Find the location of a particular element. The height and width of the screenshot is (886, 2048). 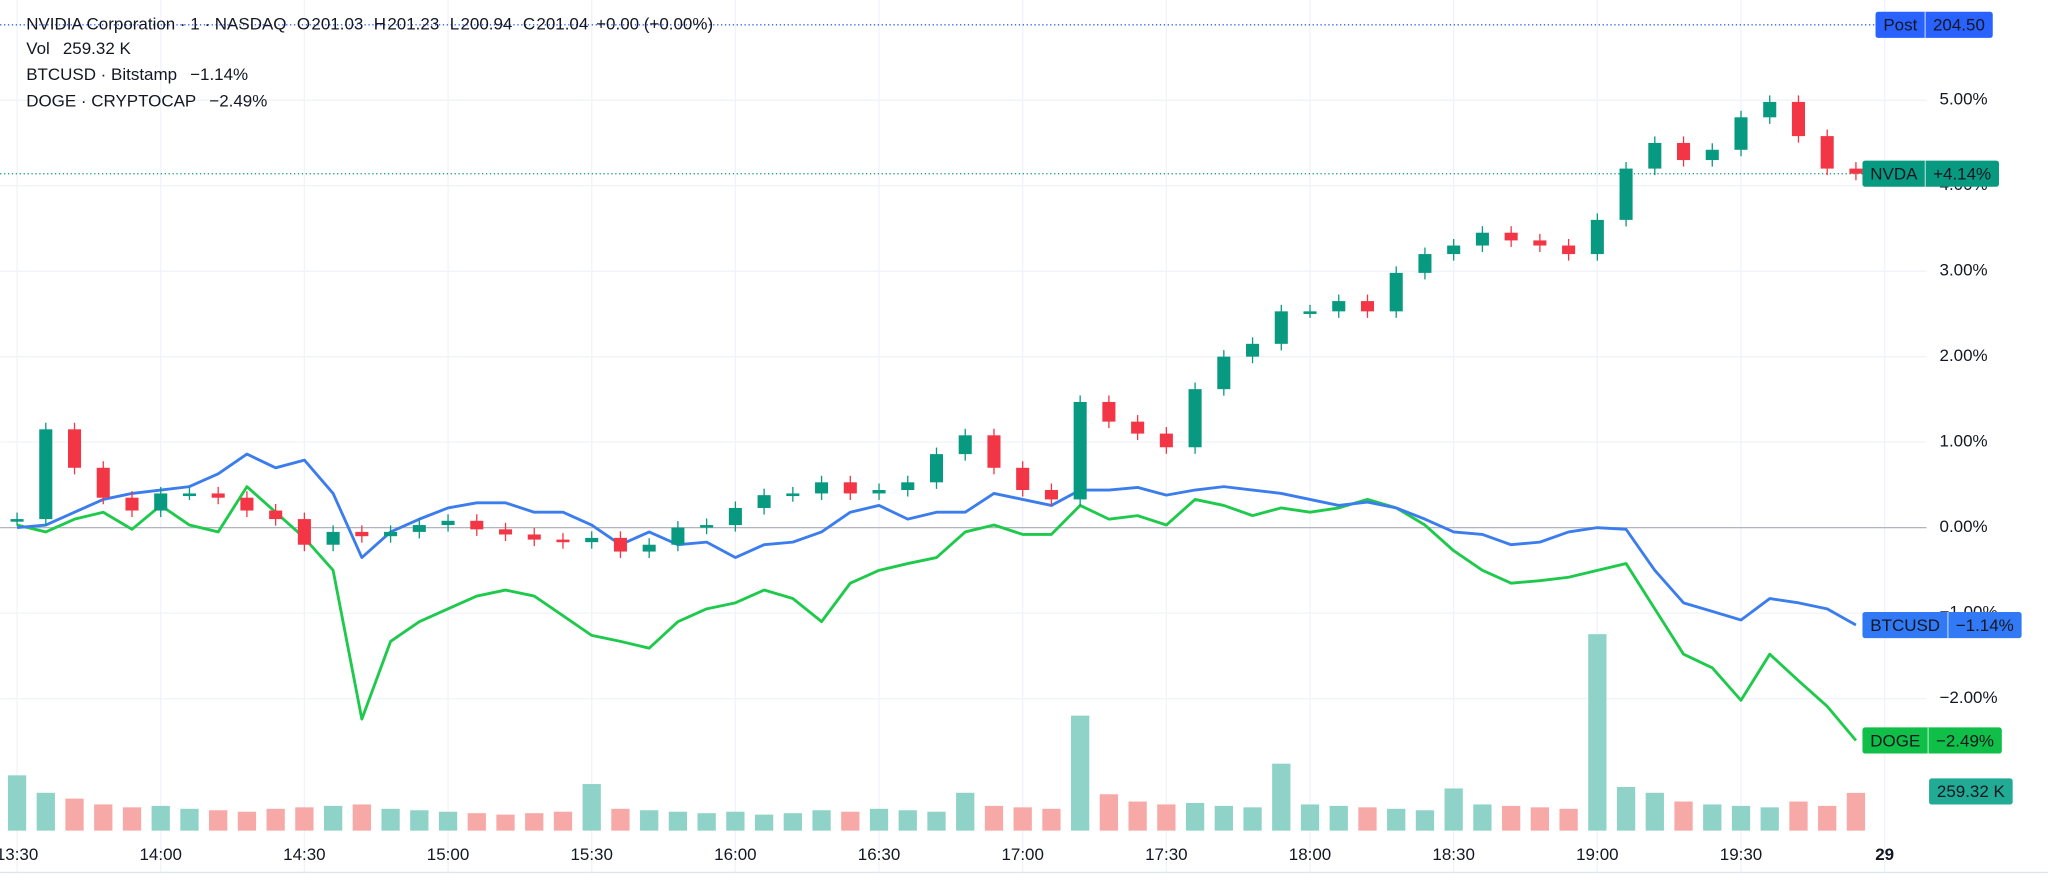

price-tag-text: 259.32 K is located at coordinates (1971, 791).